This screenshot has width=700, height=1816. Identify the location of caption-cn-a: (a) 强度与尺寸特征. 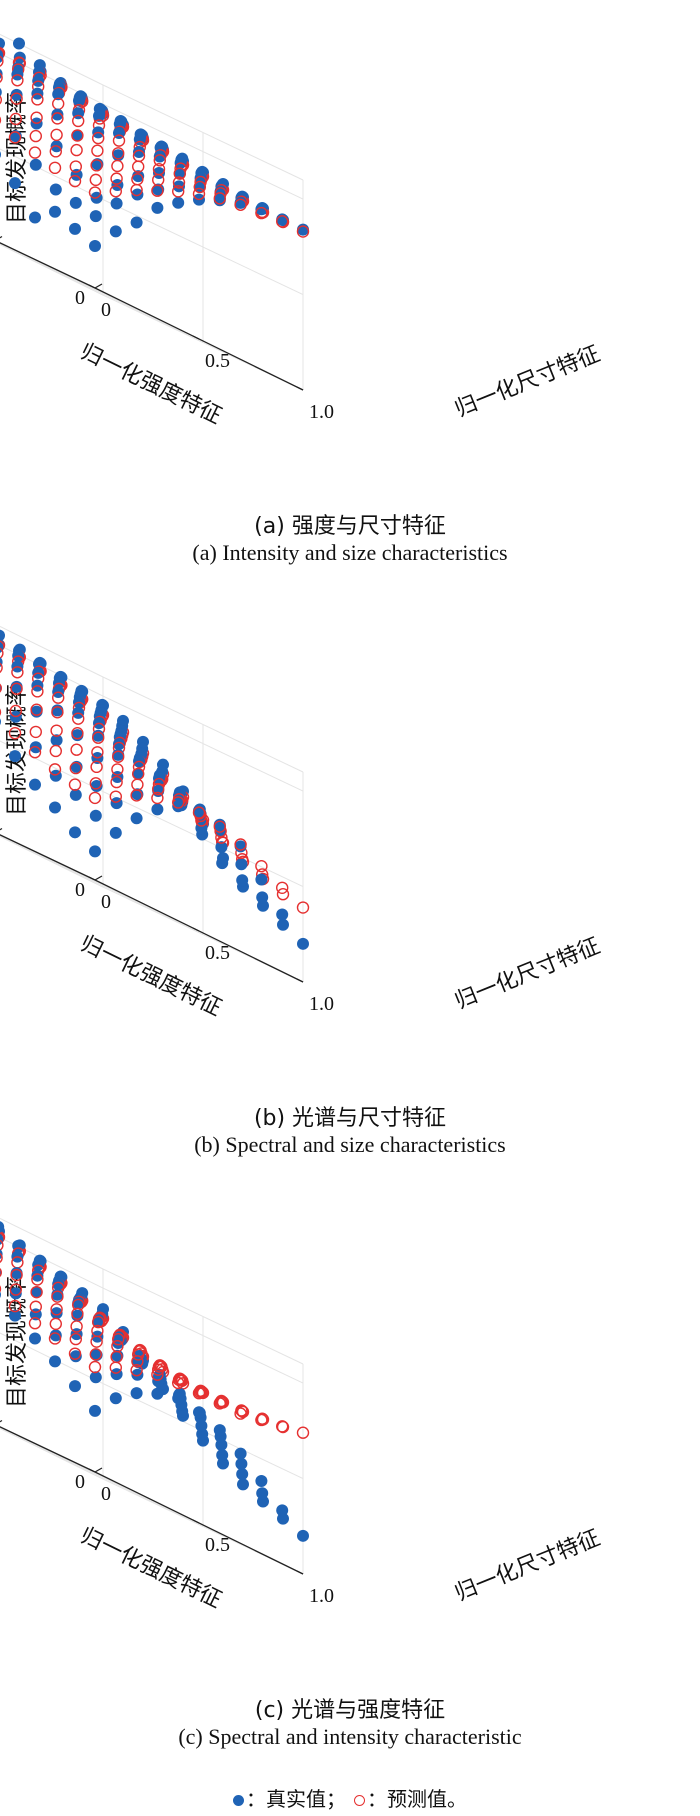
(350, 526).